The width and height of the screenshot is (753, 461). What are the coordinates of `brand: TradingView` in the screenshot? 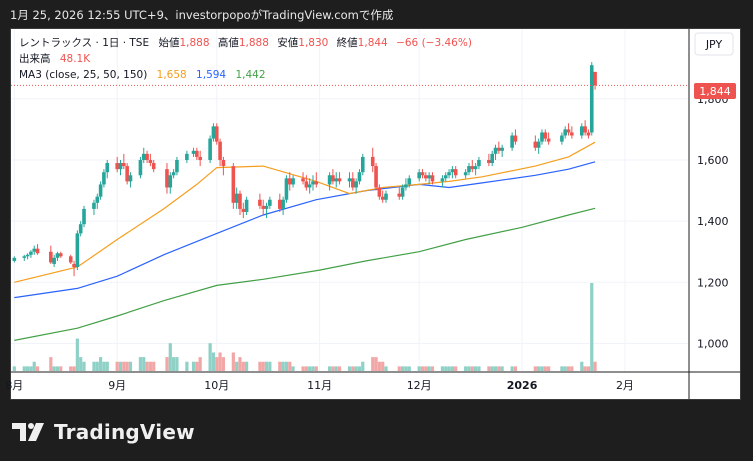 It's located at (103, 432).